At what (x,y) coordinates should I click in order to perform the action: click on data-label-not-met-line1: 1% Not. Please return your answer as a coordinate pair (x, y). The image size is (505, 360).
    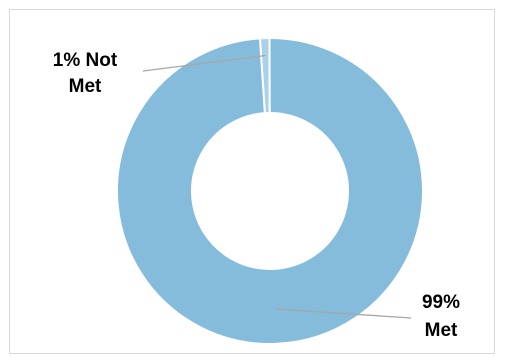
    Looking at the image, I should click on (85, 60).